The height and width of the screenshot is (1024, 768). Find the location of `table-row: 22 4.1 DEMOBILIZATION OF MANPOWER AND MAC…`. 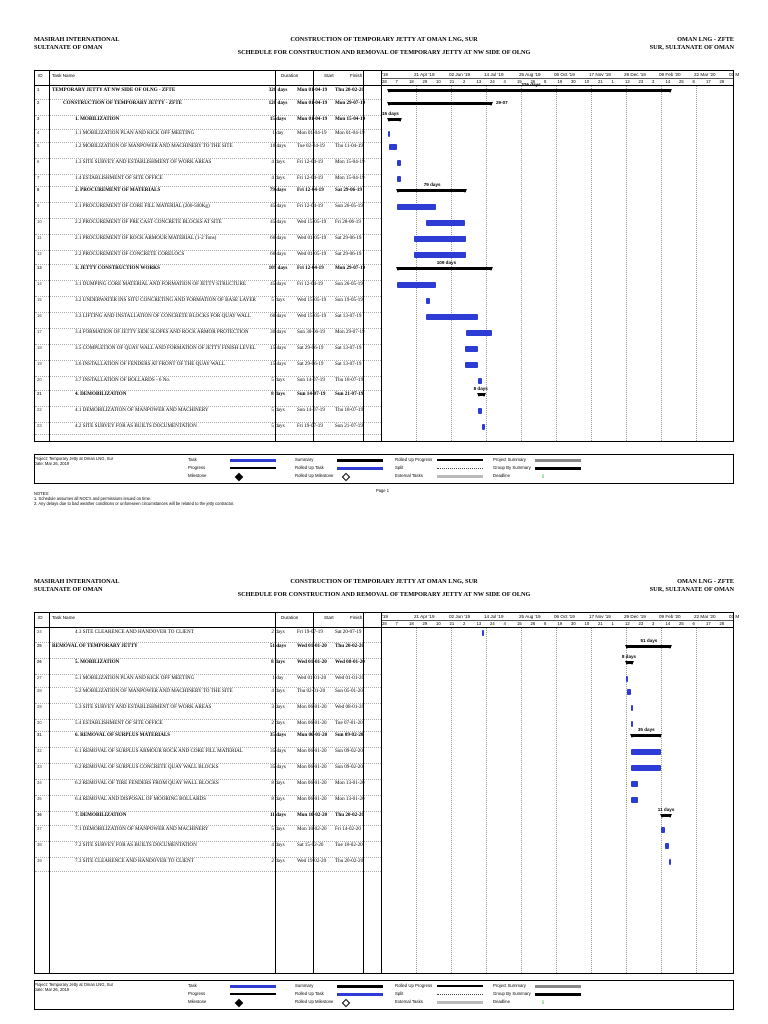

table-row: 22 4.1 DEMOBILIZATION OF MANPOWER AND MAC… is located at coordinates (208, 414).